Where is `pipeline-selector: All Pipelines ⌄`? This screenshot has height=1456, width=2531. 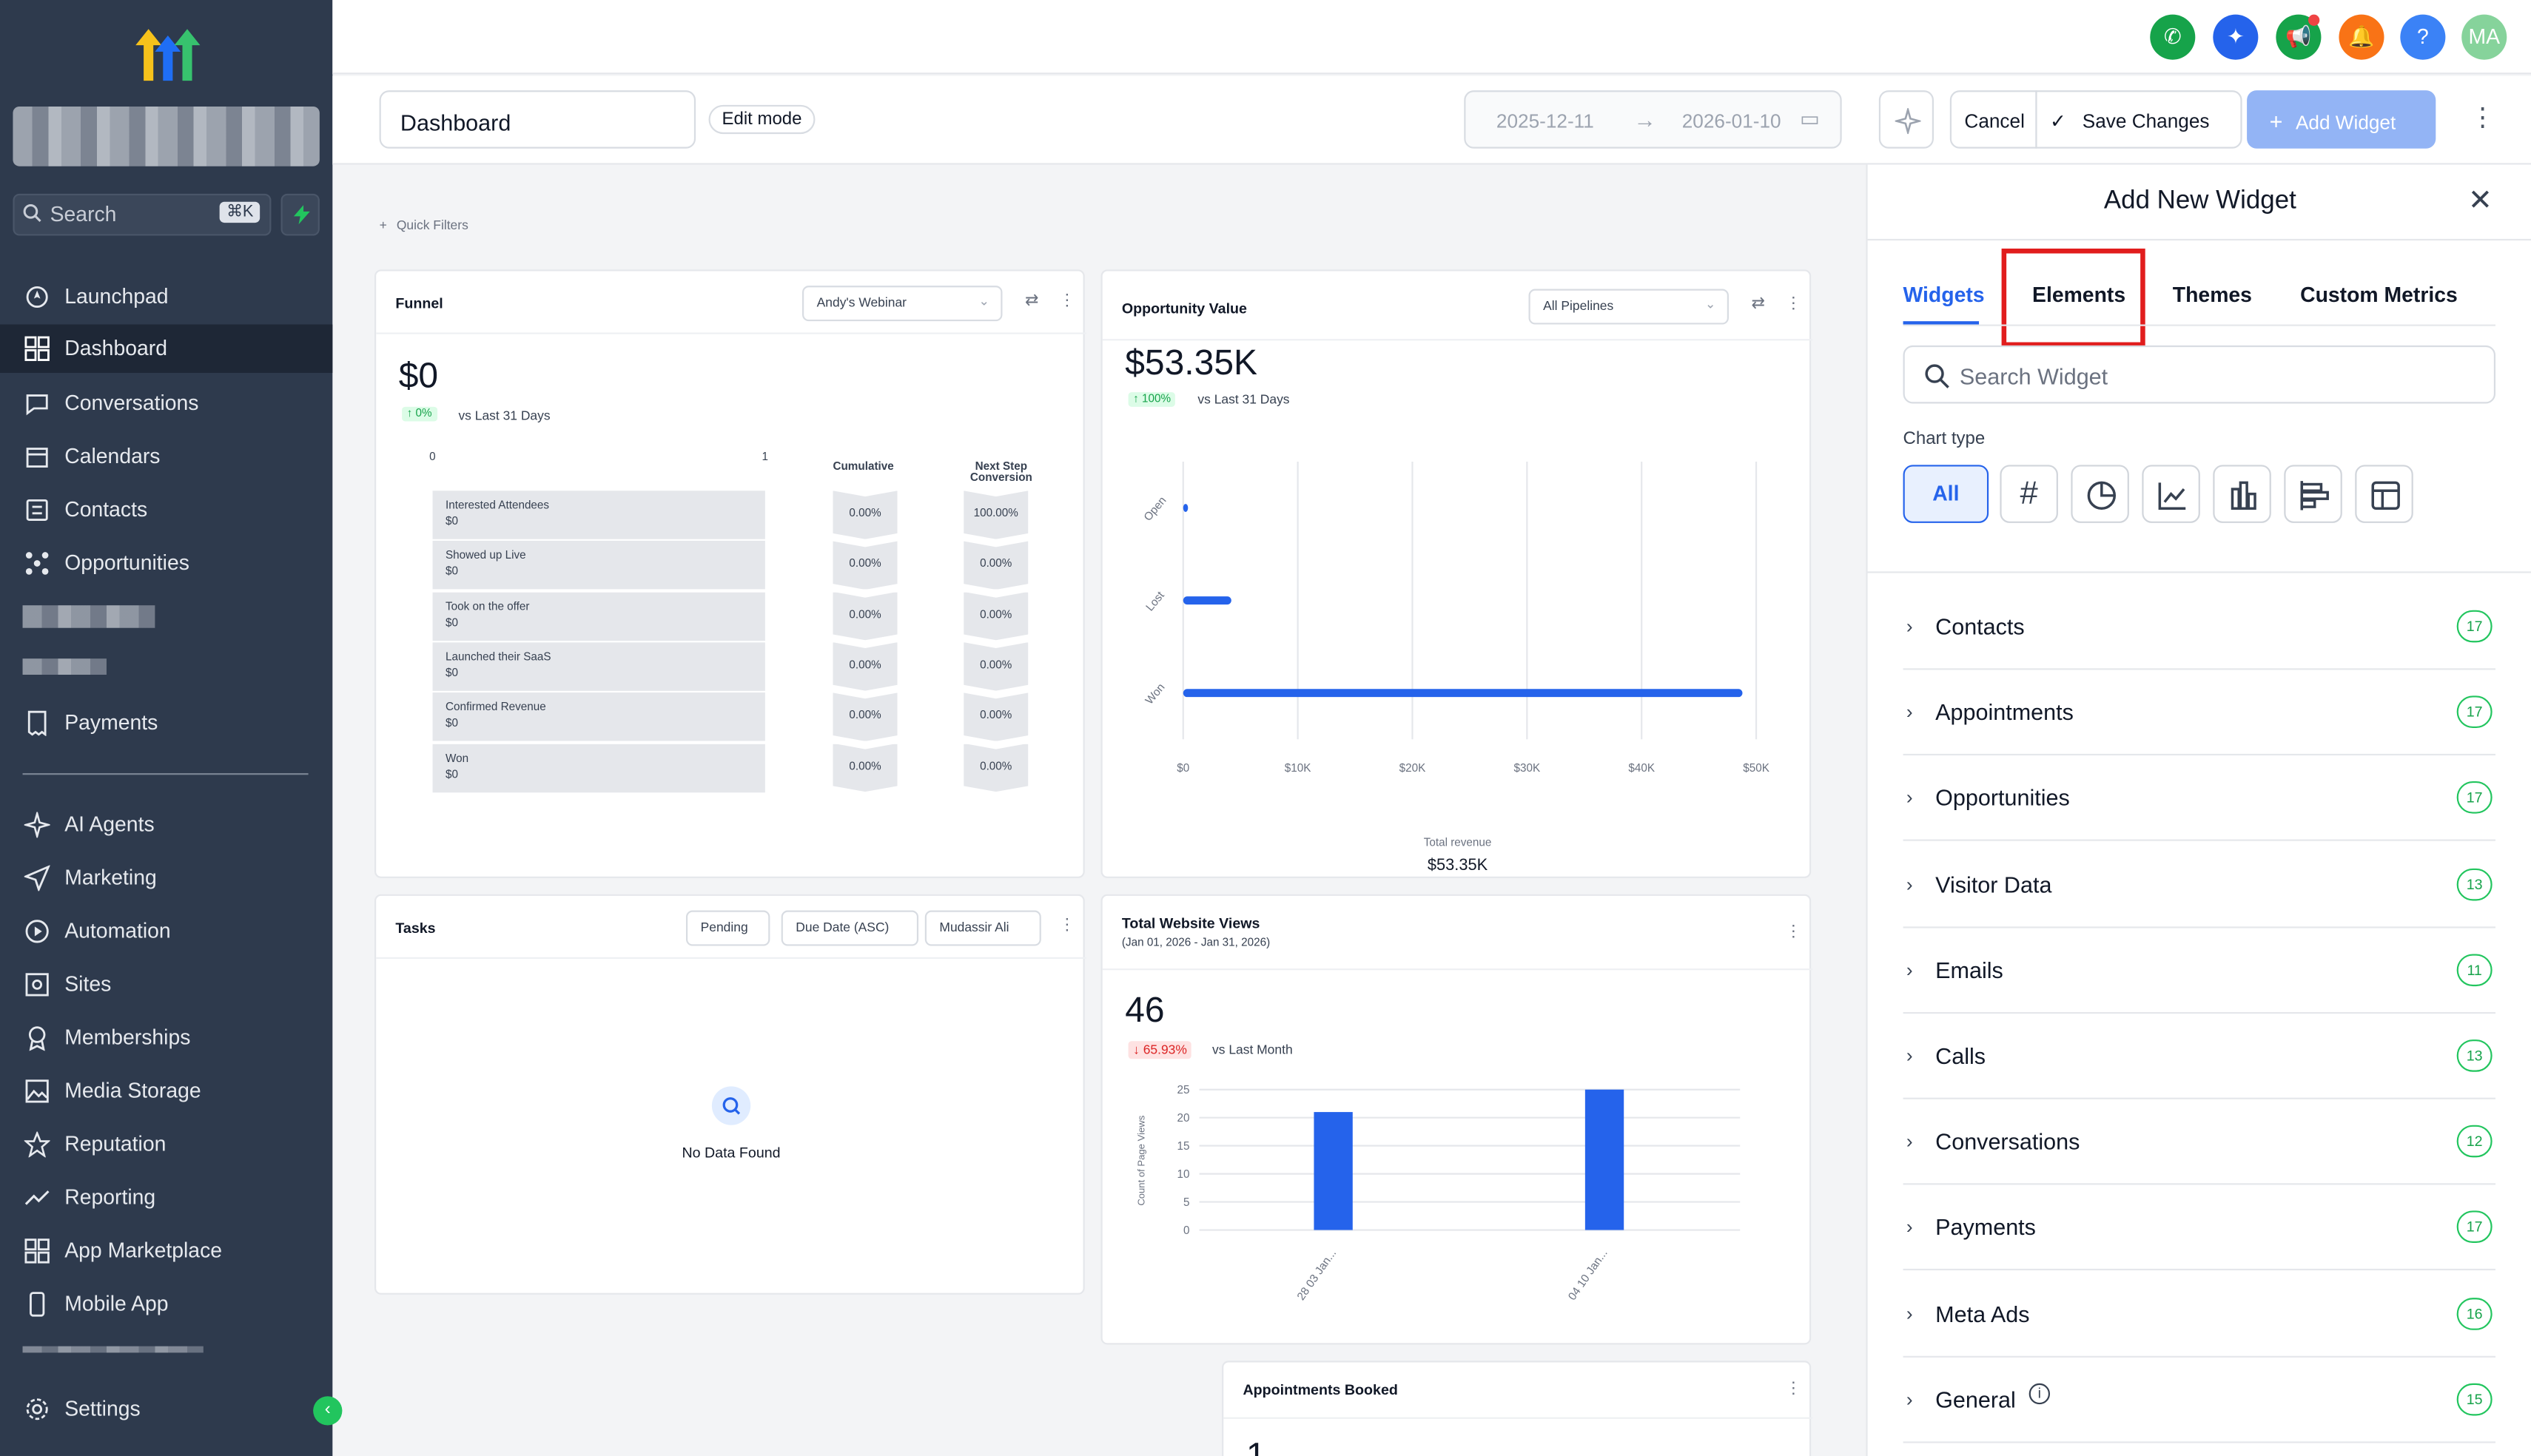 pipeline-selector: All Pipelines ⌄ is located at coordinates (1628, 307).